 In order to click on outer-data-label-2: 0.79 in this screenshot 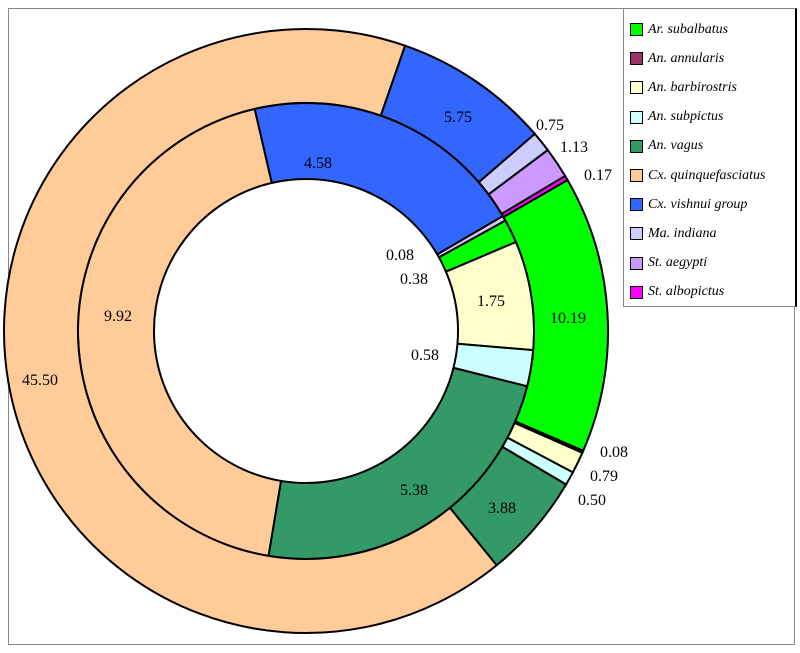, I will do `click(604, 476)`.